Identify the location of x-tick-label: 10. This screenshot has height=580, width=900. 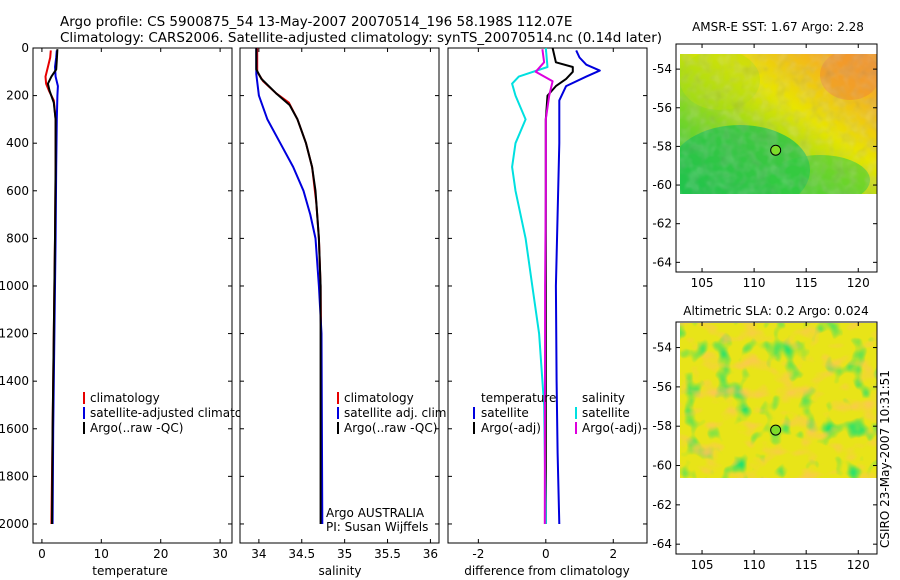
(101, 554).